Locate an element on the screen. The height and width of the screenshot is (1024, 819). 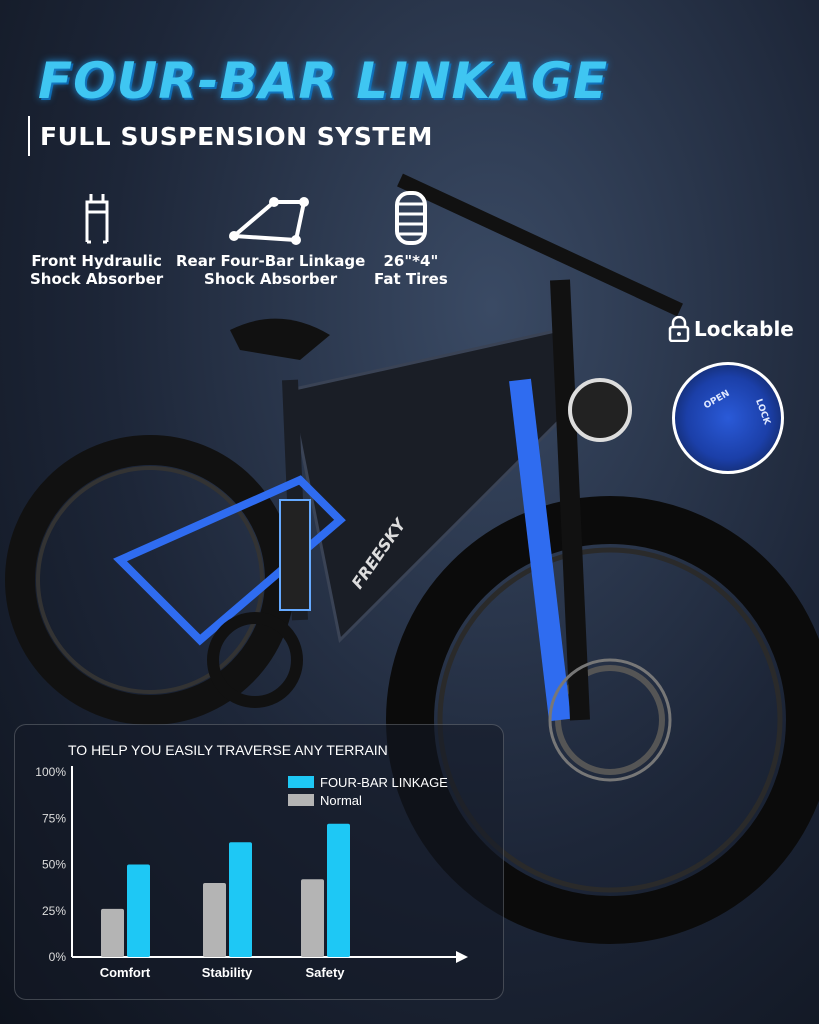
y-tick-label: 0% is located at coordinates (58, 957).